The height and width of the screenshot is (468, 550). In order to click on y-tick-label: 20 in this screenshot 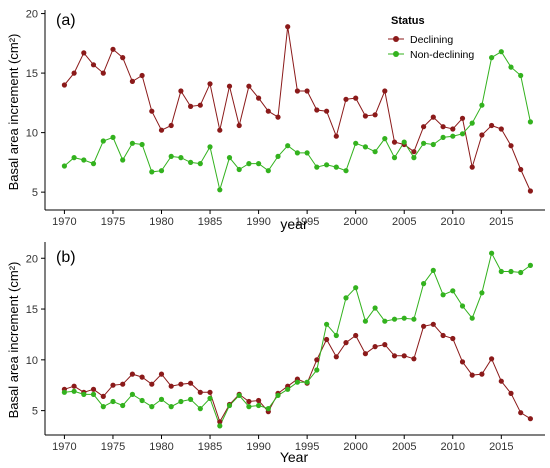, I will do `click(32, 259)`.